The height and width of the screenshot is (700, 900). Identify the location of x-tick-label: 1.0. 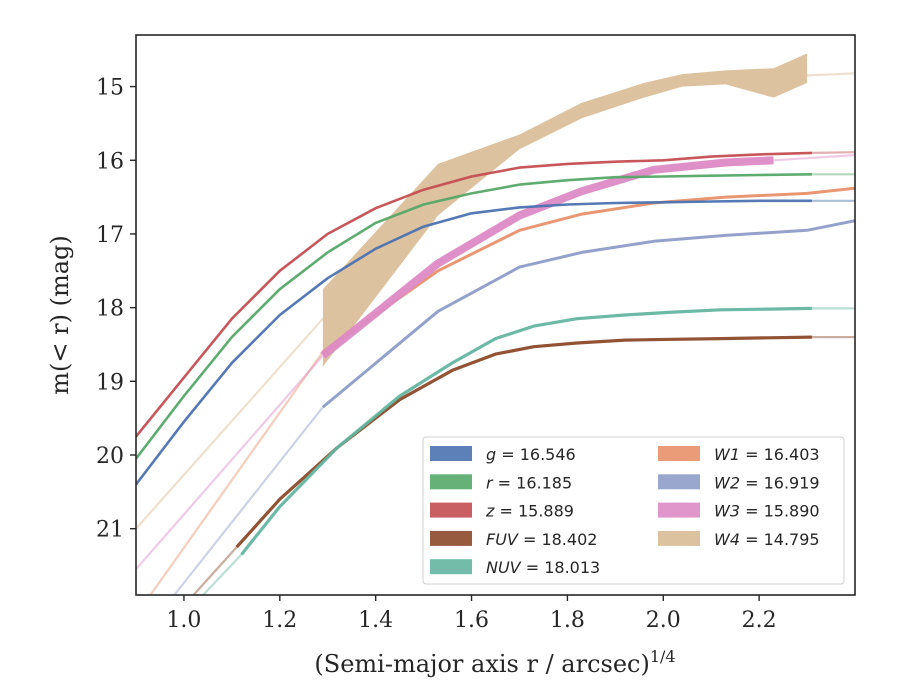
(183, 620).